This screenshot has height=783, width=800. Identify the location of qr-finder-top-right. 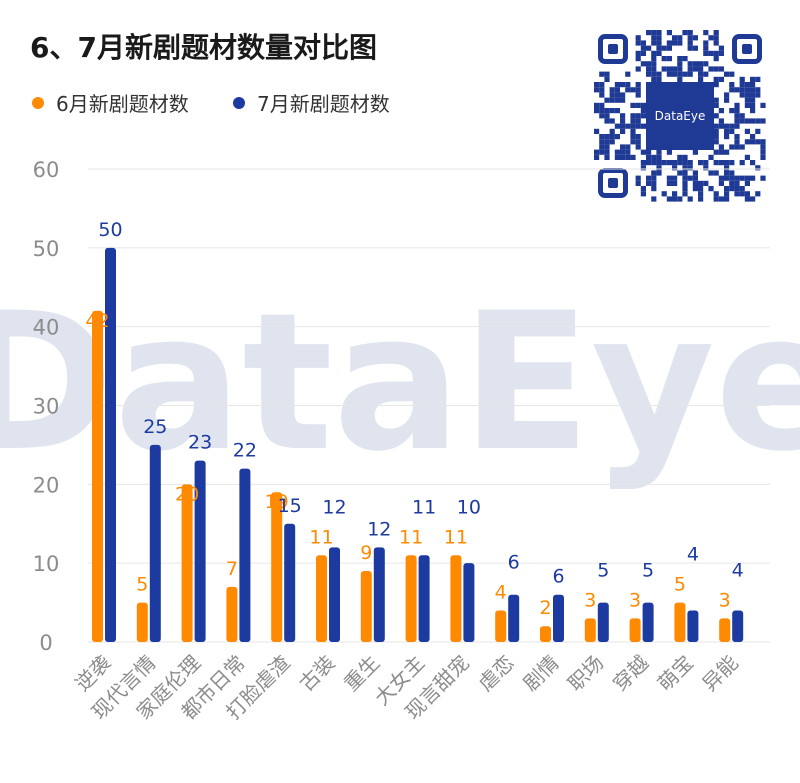
(747, 49).